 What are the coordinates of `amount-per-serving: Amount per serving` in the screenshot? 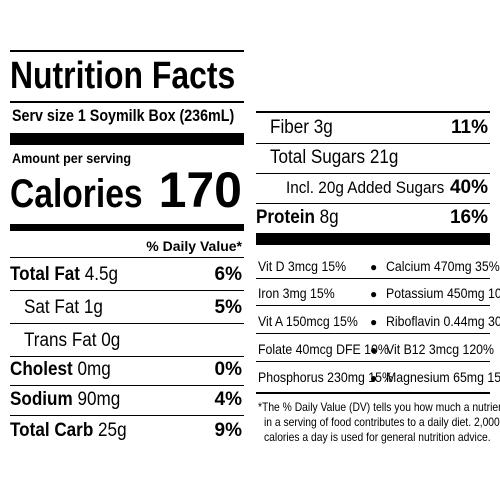 It's located at (72, 158).